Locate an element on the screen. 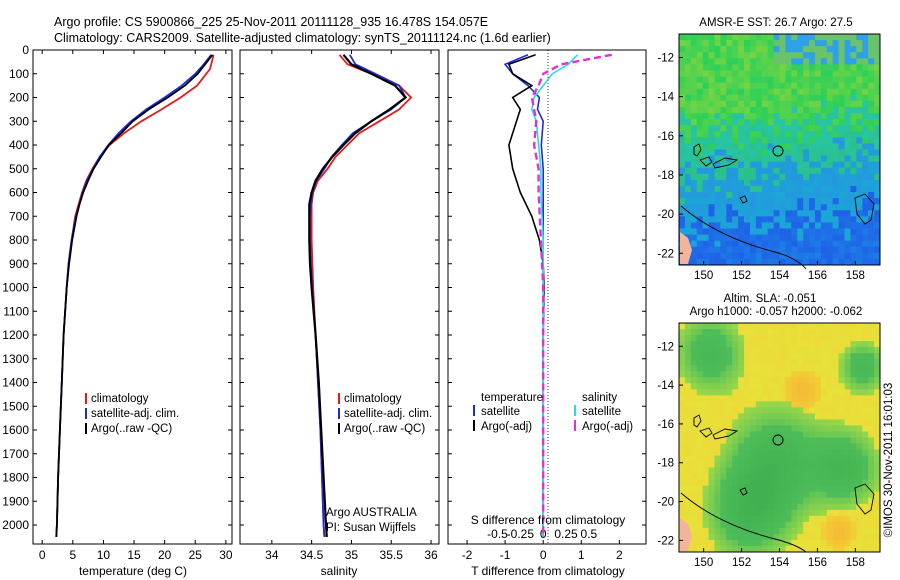 The width and height of the screenshot is (900, 580). series-line-climatology is located at coordinates (135, 295).